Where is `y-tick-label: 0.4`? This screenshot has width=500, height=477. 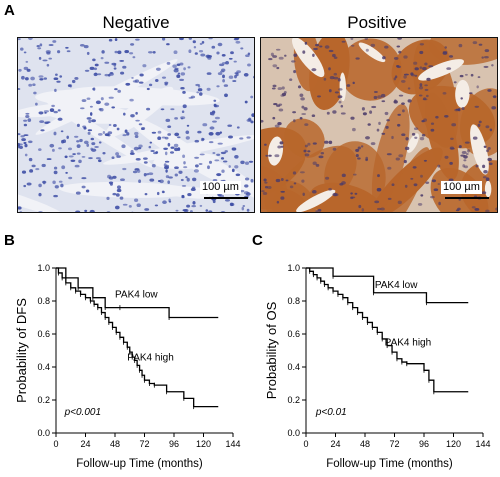
y-tick-label: 0.4 is located at coordinates (293, 367).